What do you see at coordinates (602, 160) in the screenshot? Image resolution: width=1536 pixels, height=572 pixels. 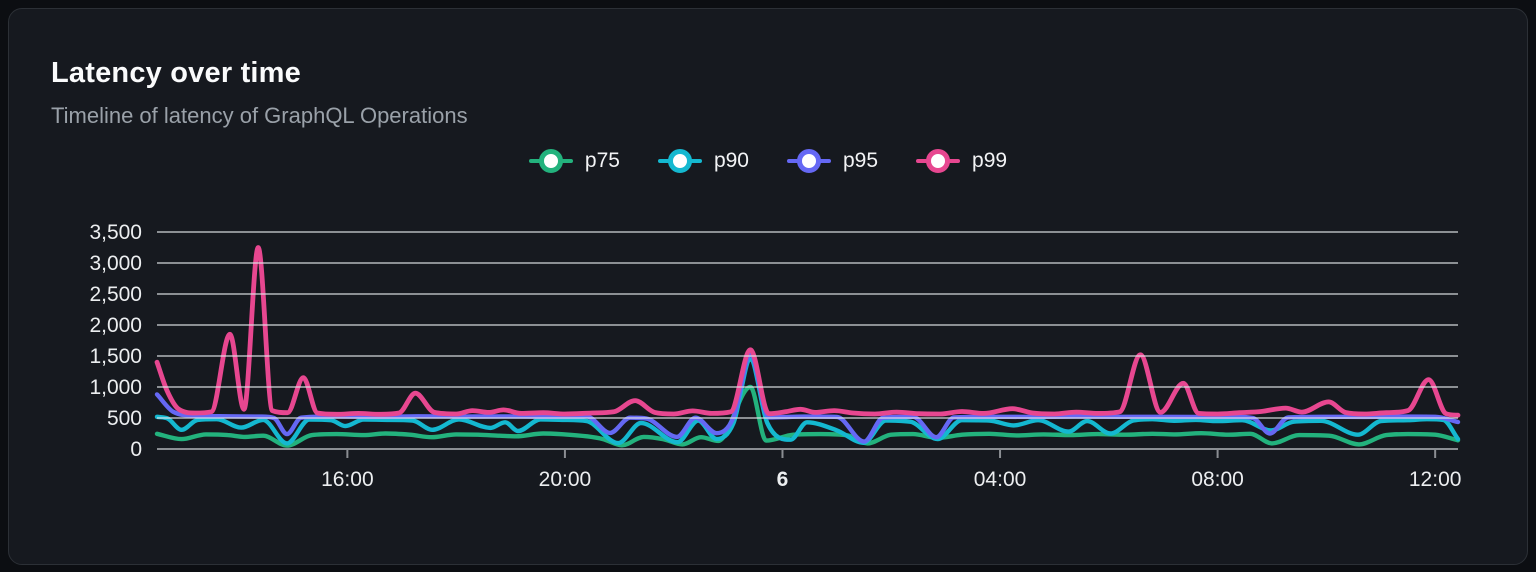 I see `legend-label: p75` at bounding box center [602, 160].